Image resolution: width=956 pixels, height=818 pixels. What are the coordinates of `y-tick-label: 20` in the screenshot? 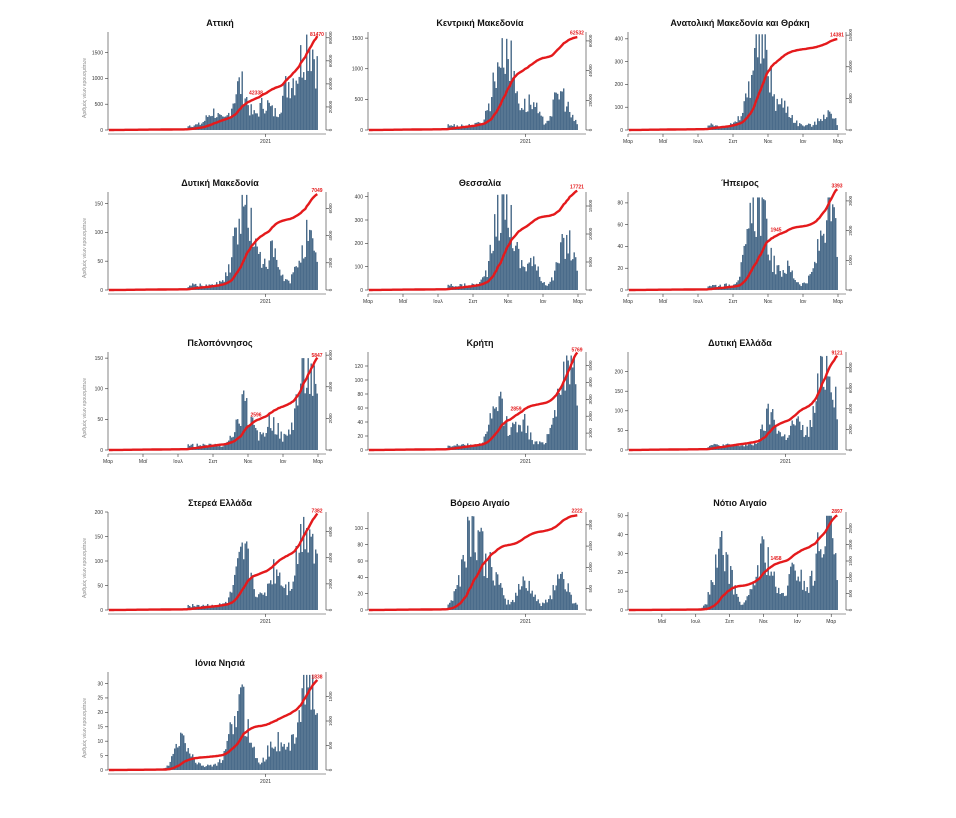 It's located at (620, 573).